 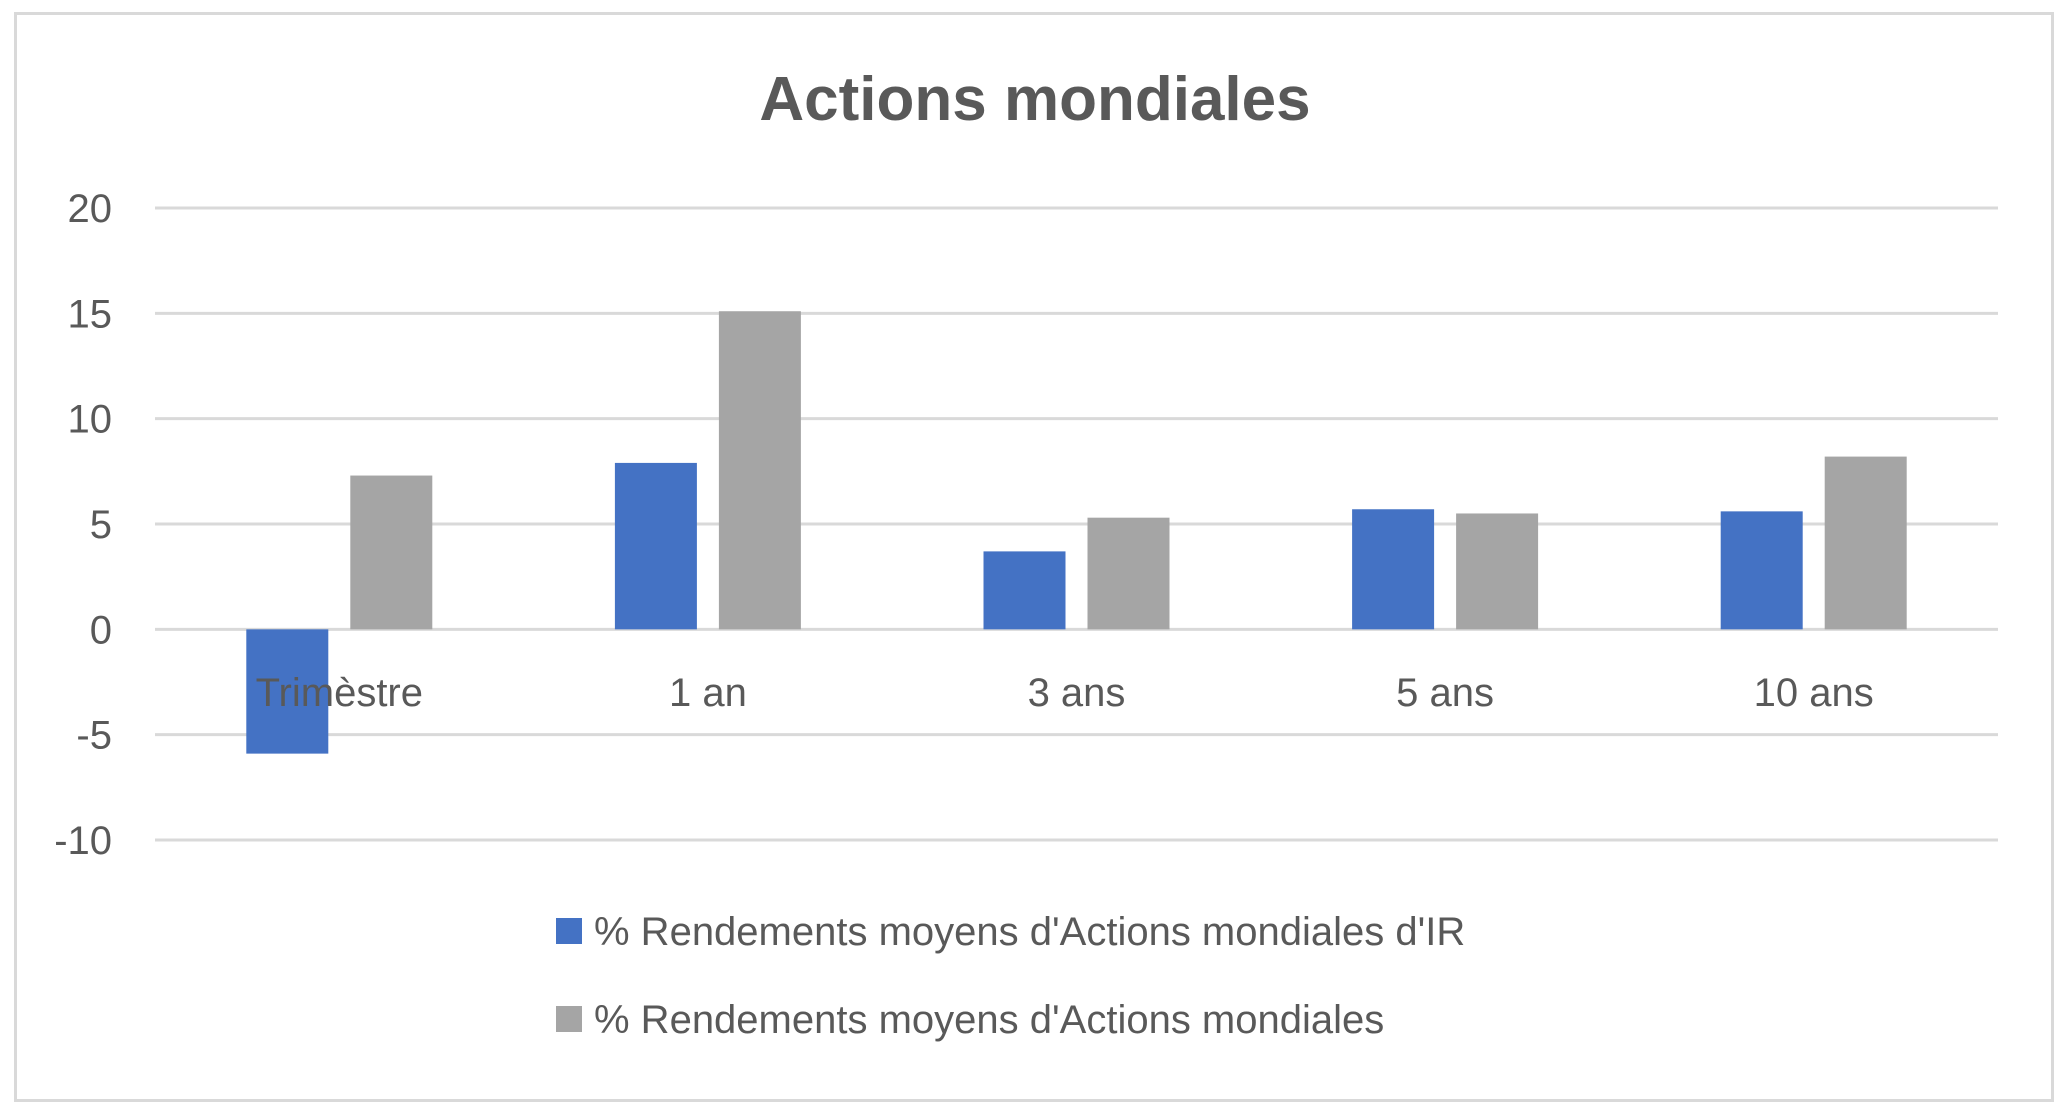 I want to click on category-labels: Trimèstre 1 an 3 ans 5 ans 10 ans, so click(x=1065, y=693).